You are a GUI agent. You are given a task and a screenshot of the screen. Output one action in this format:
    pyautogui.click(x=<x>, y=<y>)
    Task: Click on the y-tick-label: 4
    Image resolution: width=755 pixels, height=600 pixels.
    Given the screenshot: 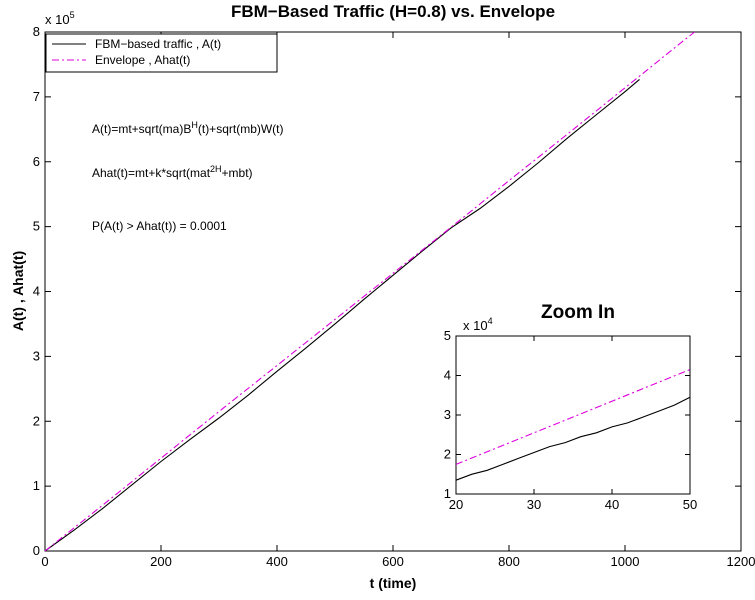 What is the action you would take?
    pyautogui.click(x=36, y=291)
    